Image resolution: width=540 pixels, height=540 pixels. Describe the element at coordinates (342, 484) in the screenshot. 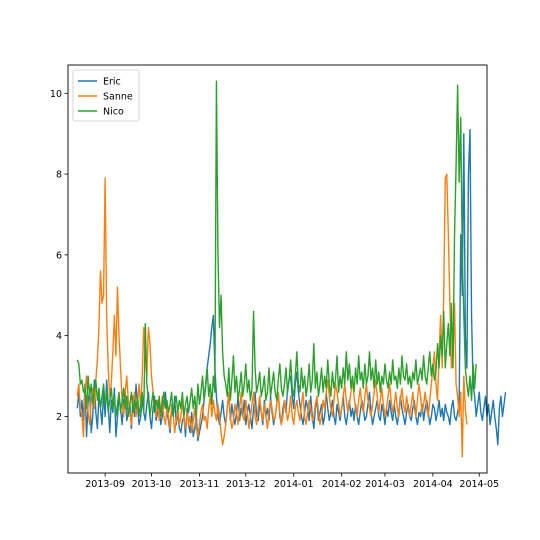

I see `x-tick-label: 2014-02` at that location.